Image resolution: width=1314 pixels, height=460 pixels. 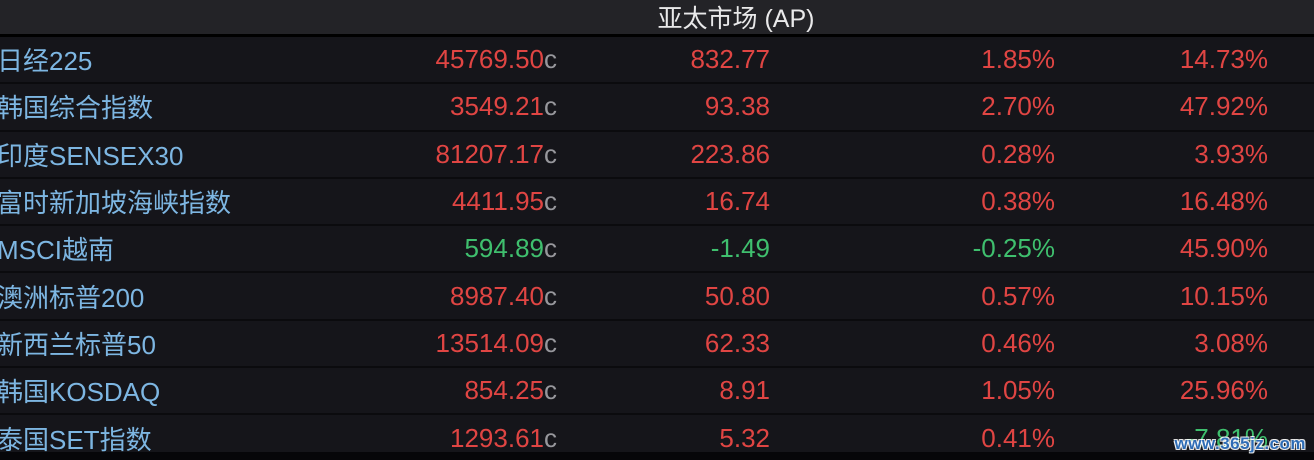 I want to click on change-percent: 0.38%, so click(x=1018, y=201).